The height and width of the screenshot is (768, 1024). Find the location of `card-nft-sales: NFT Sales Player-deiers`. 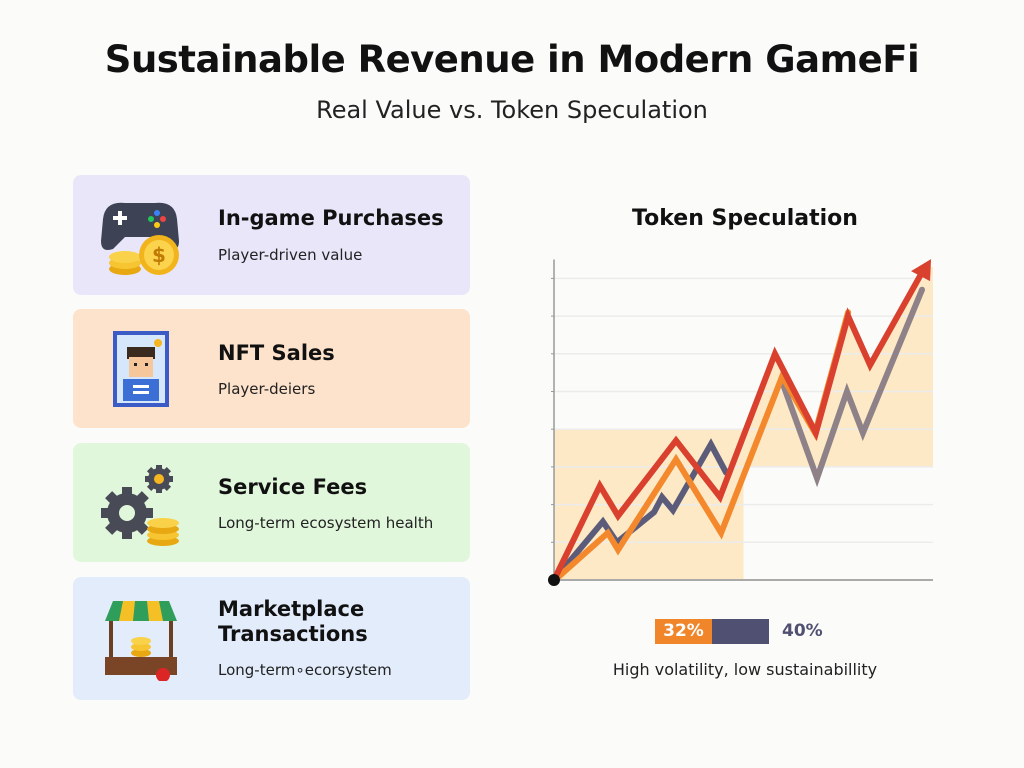

card-nft-sales: NFT Sales Player-deiers is located at coordinates (271, 368).